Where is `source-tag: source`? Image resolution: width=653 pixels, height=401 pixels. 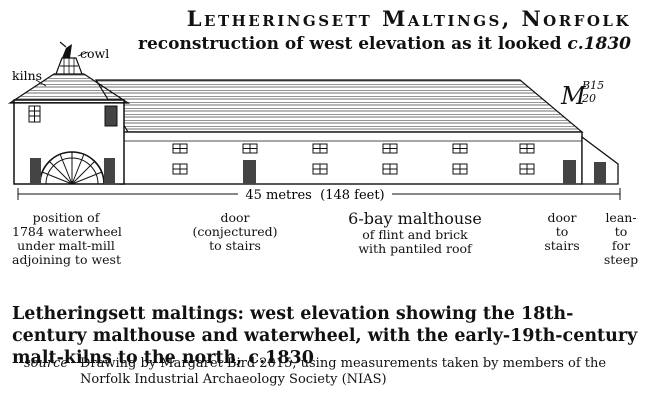 source-tag: source is located at coordinates (46, 363).